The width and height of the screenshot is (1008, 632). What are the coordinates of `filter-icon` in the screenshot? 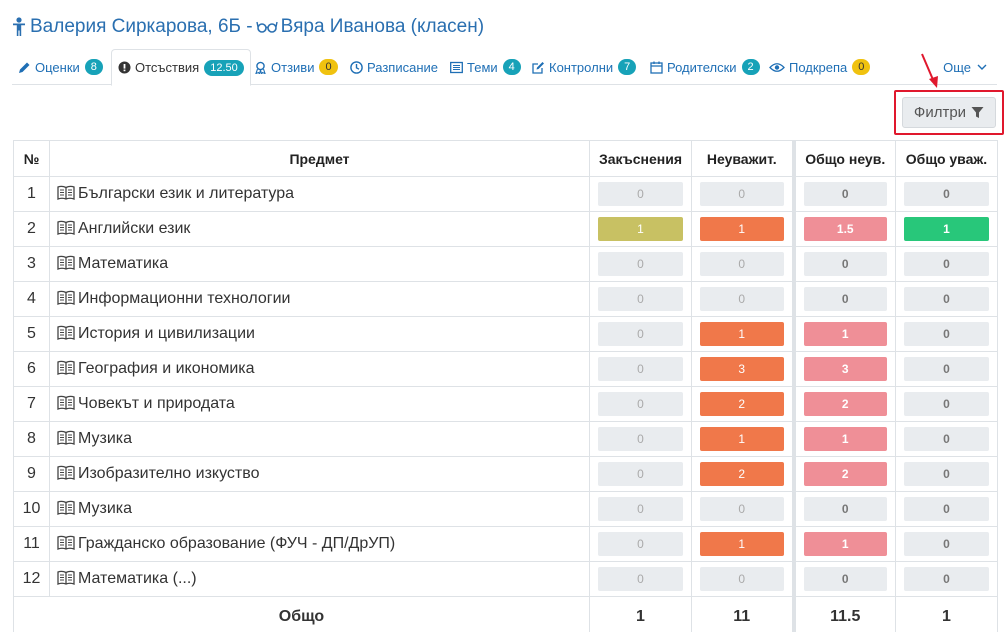 It's located at (977, 112).